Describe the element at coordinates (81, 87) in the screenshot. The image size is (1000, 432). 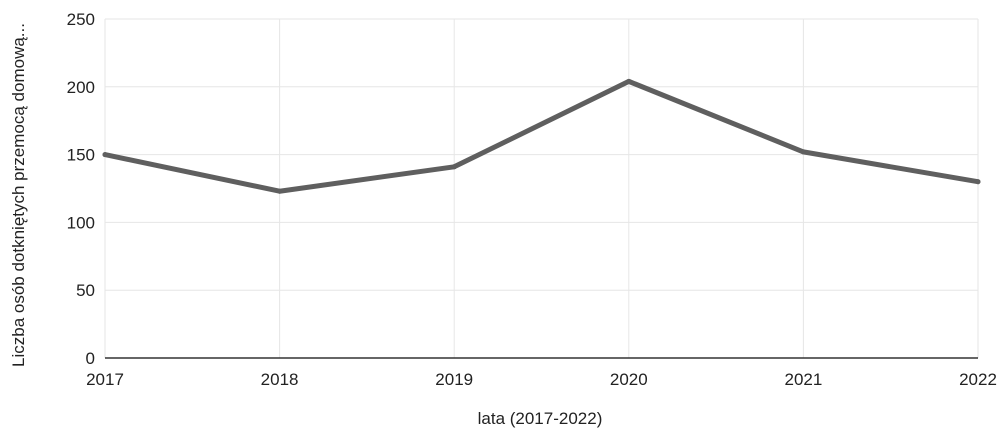
I see `y-tick-label: 200` at that location.